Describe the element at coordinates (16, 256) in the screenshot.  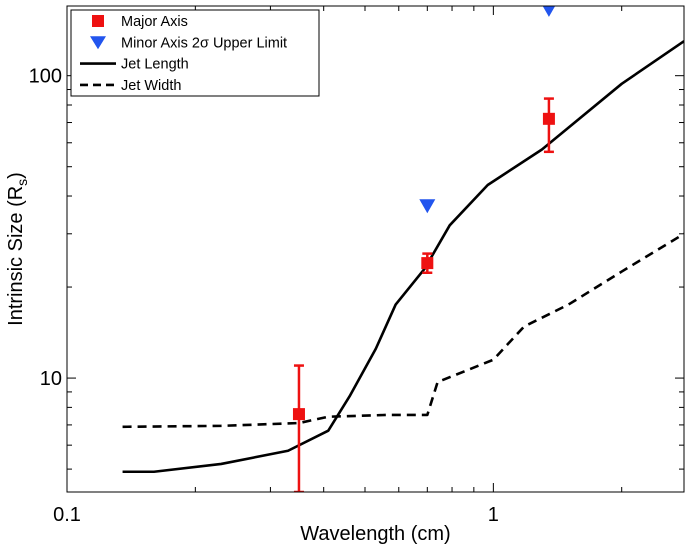
I see `y-axis-label-main: Intrinsic Size (R` at that location.